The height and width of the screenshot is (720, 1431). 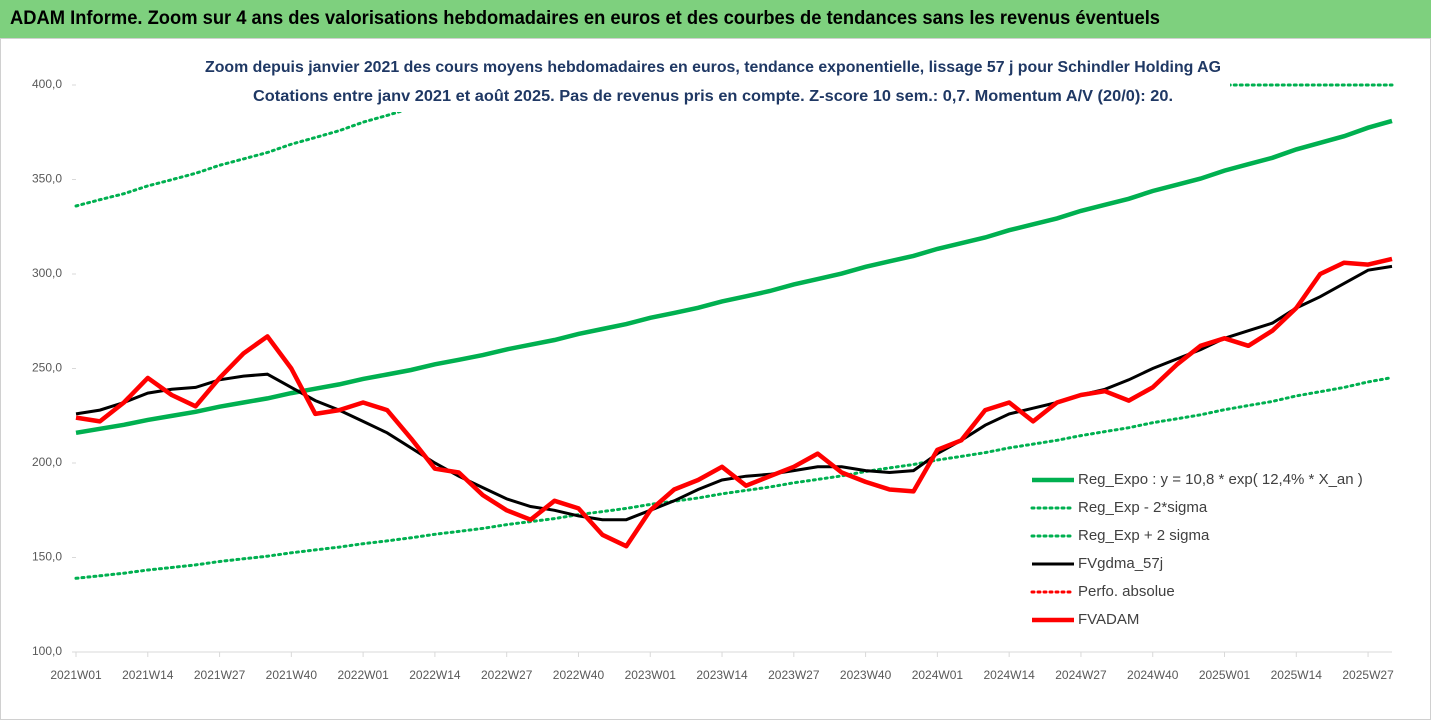 I want to click on x-tick-label: 2022W14, so click(x=435, y=675).